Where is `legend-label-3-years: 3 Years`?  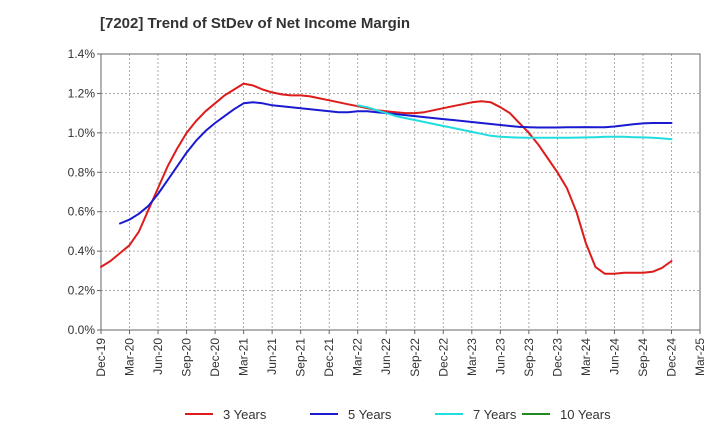
legend-label-3-years: 3 Years is located at coordinates (245, 414).